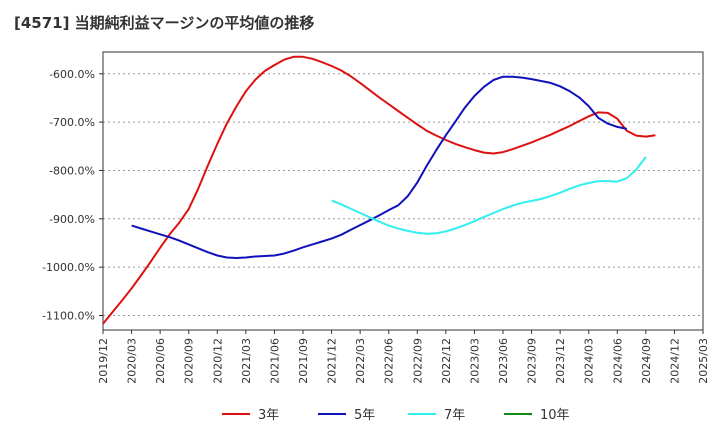 The image size is (720, 440). I want to click on y-tick-label: -800.0%, so click(72, 170).